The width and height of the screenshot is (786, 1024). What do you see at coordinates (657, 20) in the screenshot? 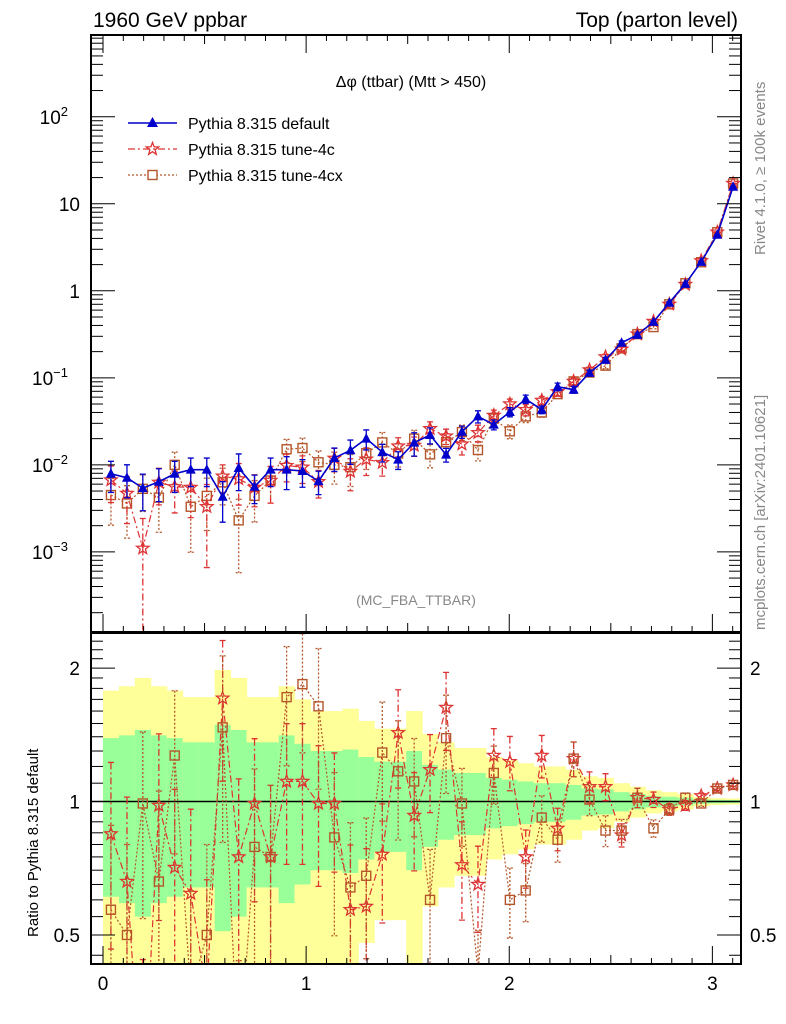
I see `header-right-title: Top (parton level)` at bounding box center [657, 20].